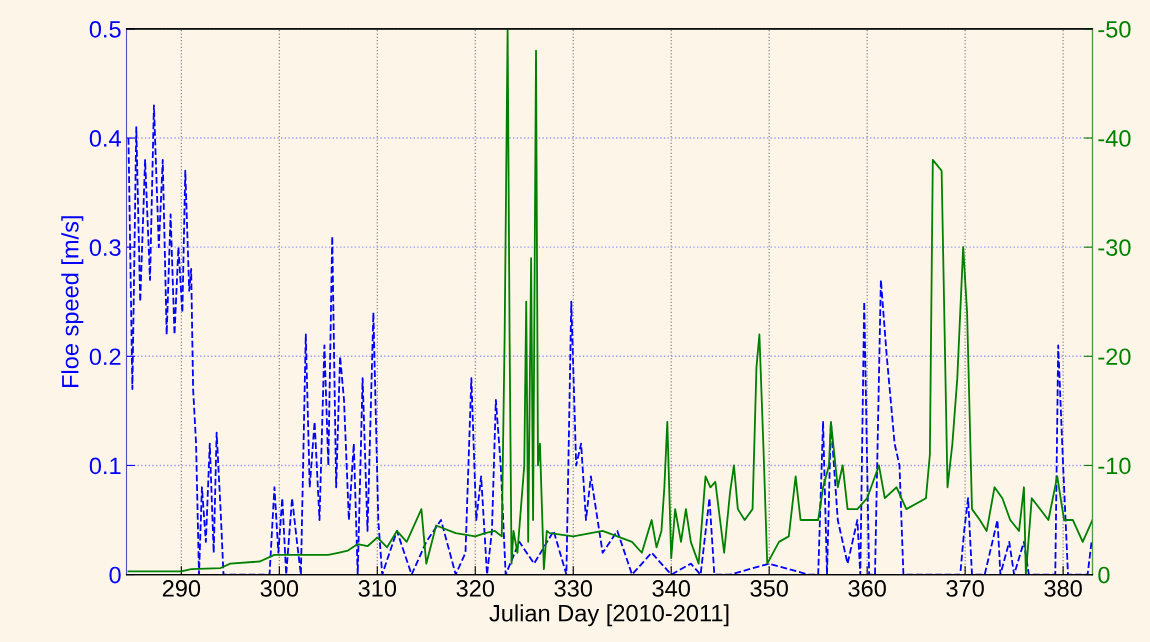 This screenshot has height=642, width=1150. Describe the element at coordinates (72, 302) in the screenshot. I see `y-axis-title: Floe speed [m/s]` at that location.